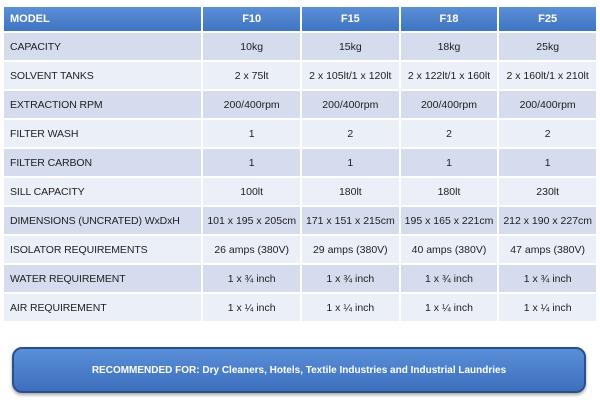  I want to click on header-f18: F18, so click(449, 19).